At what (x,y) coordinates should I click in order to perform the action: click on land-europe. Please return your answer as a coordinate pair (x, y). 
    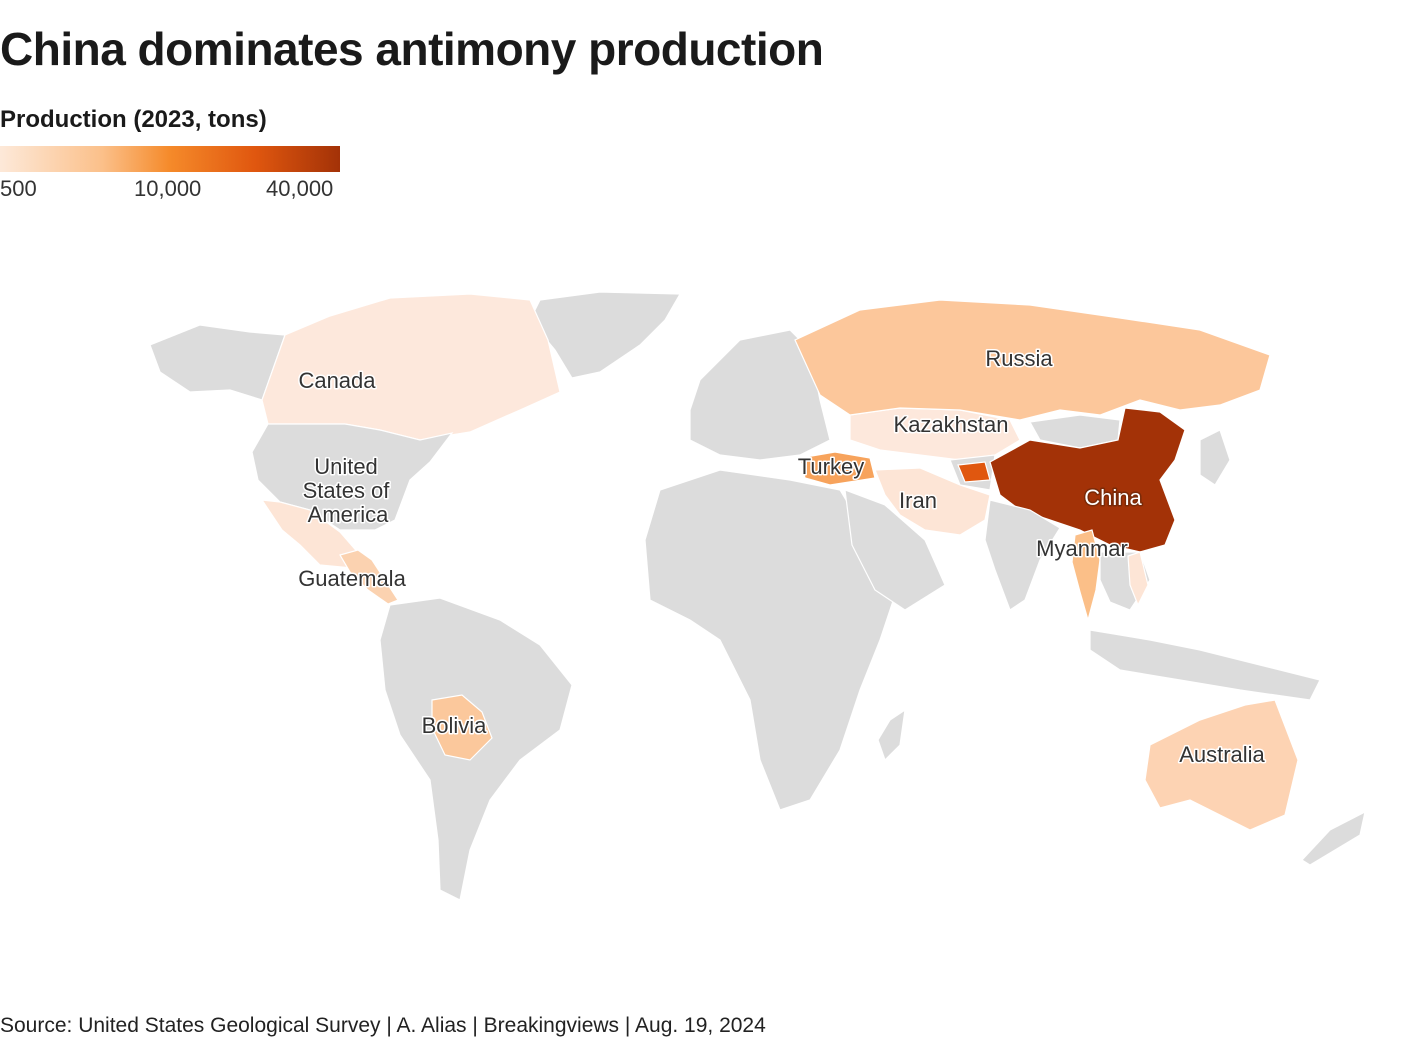
    Looking at the image, I should click on (760, 395).